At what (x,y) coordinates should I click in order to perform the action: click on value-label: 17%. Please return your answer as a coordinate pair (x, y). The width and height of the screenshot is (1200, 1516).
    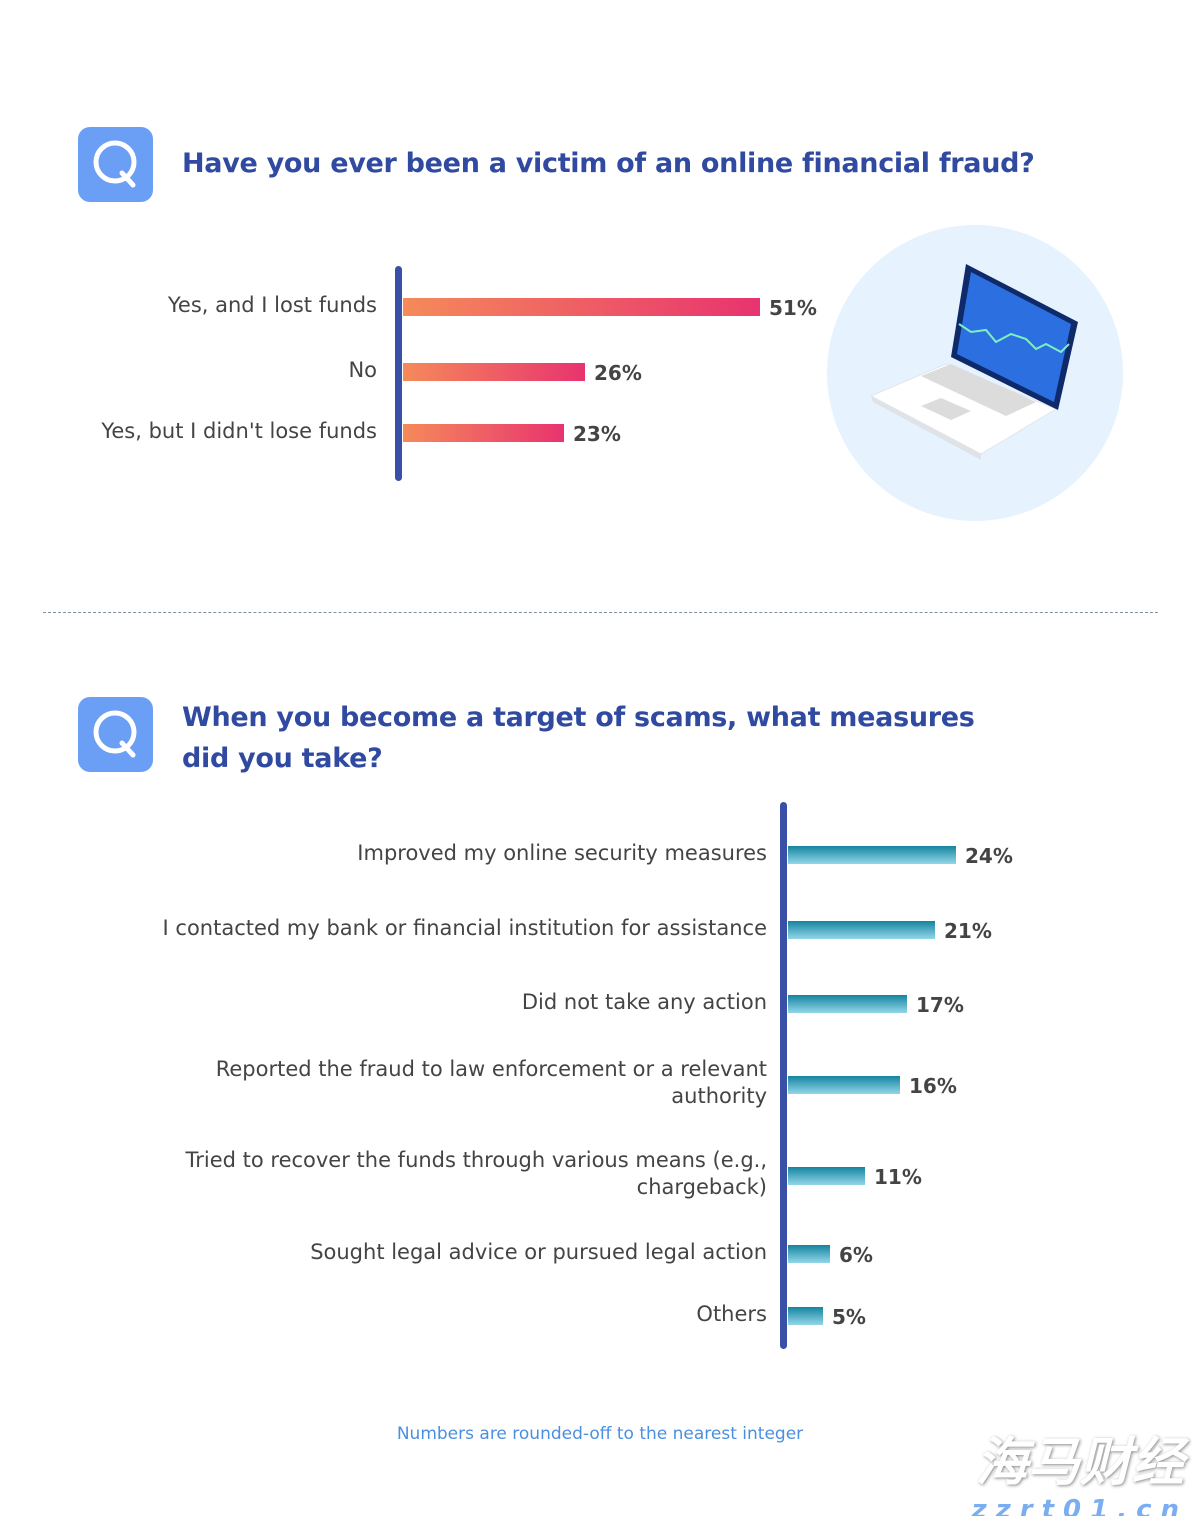
    Looking at the image, I should click on (940, 1005).